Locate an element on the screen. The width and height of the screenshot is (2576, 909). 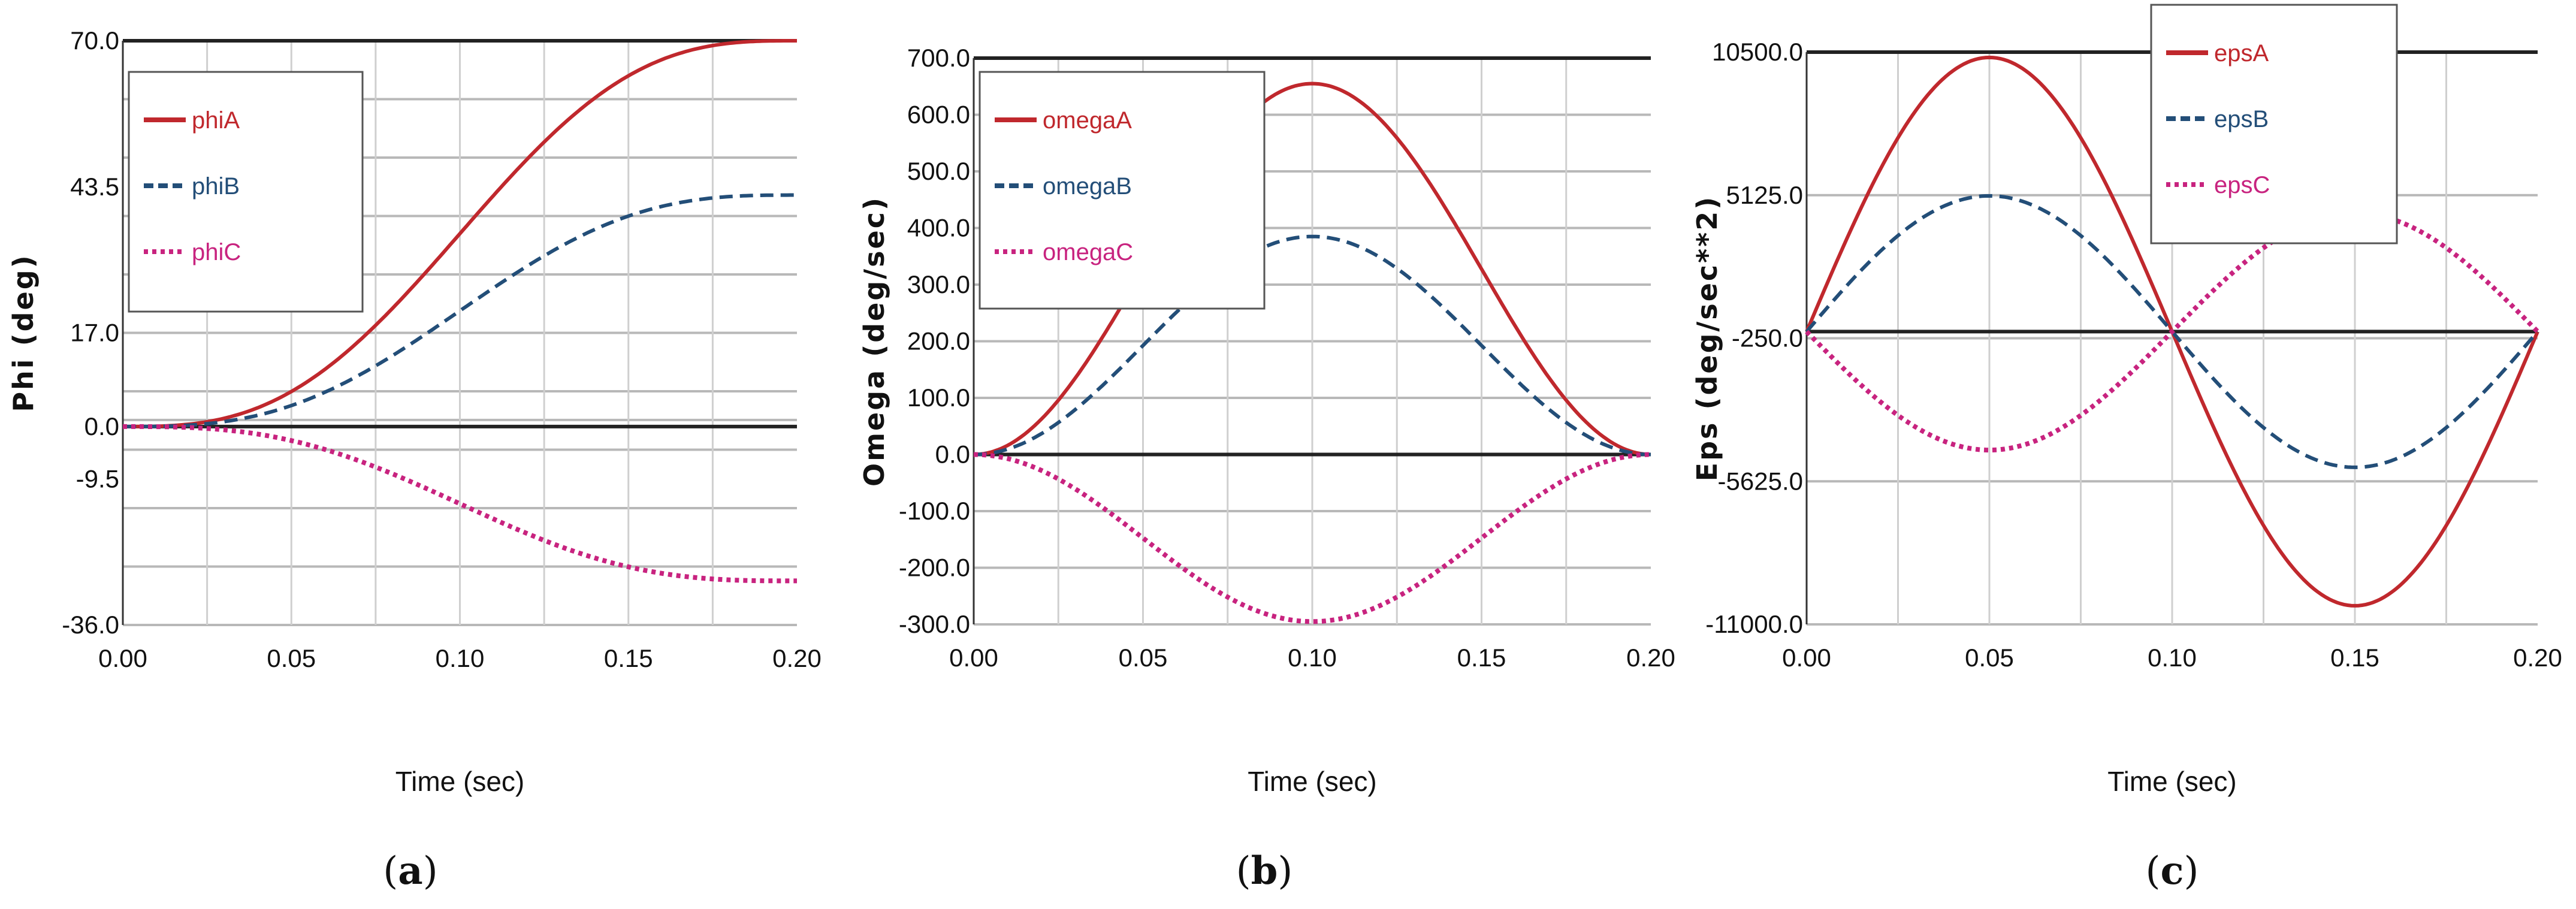
legend: omegaA omegaB omegaC is located at coordinates (1122, 190).